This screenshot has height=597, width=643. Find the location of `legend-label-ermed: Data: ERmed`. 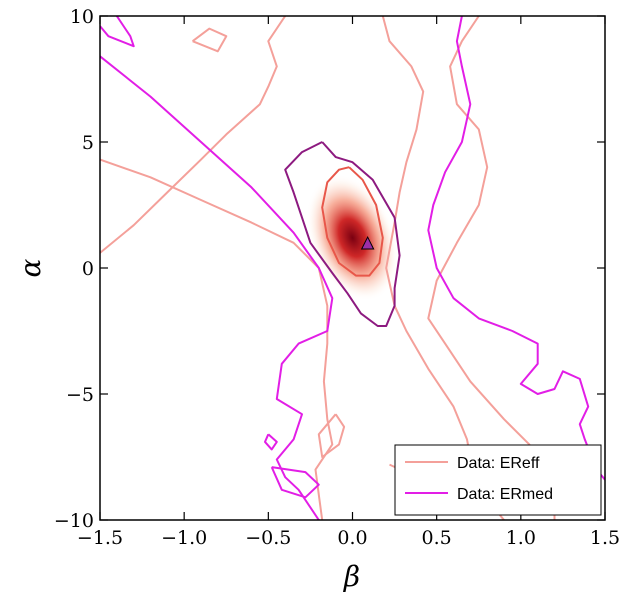

legend-label-ermed: Data: ERmed is located at coordinates (505, 494).